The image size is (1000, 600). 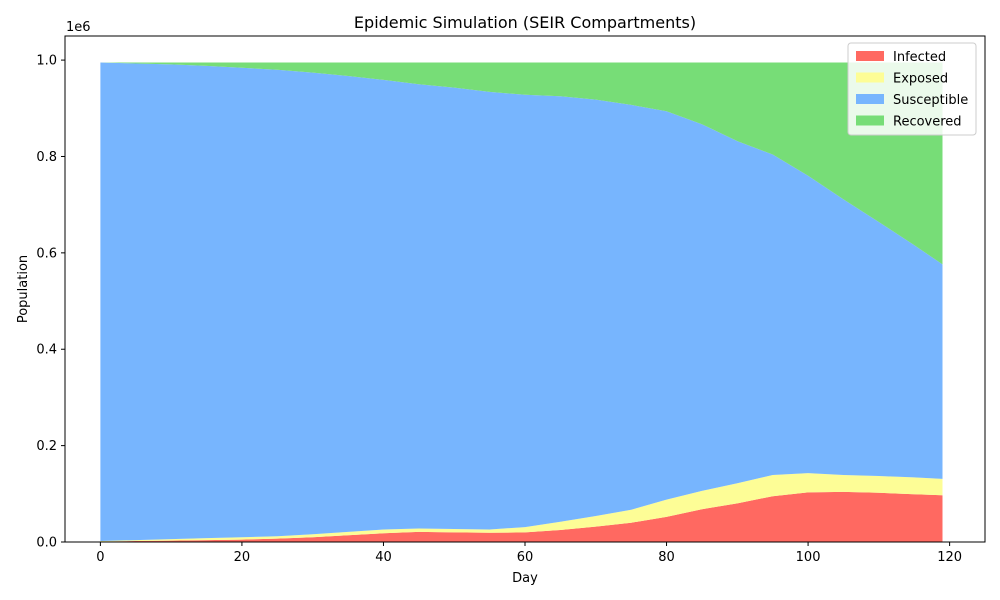 I want to click on y-tick-label: 0.4, so click(x=46, y=350).